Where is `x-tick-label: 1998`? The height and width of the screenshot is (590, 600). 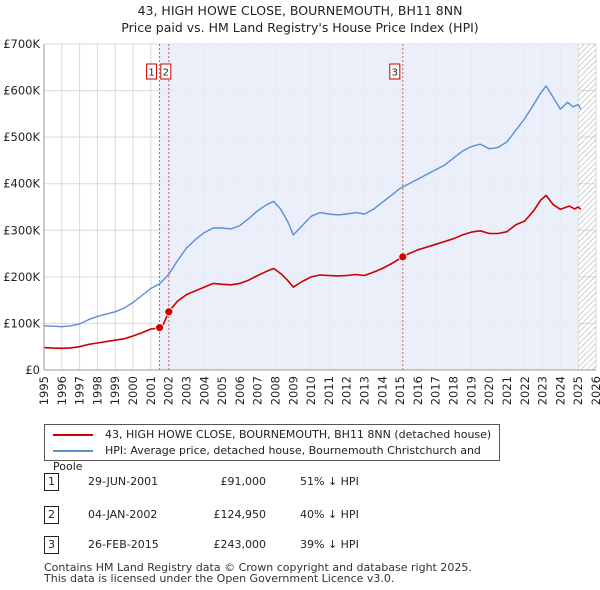 x-tick-label: 1998 is located at coordinates (97, 390).